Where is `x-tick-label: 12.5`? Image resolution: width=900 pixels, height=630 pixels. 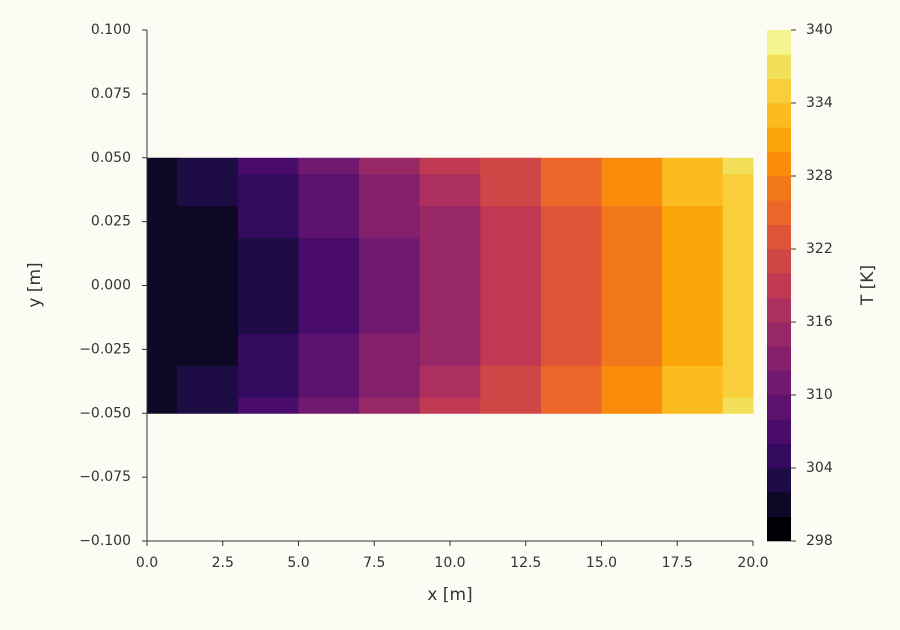
x-tick-label: 12.5 is located at coordinates (525, 563).